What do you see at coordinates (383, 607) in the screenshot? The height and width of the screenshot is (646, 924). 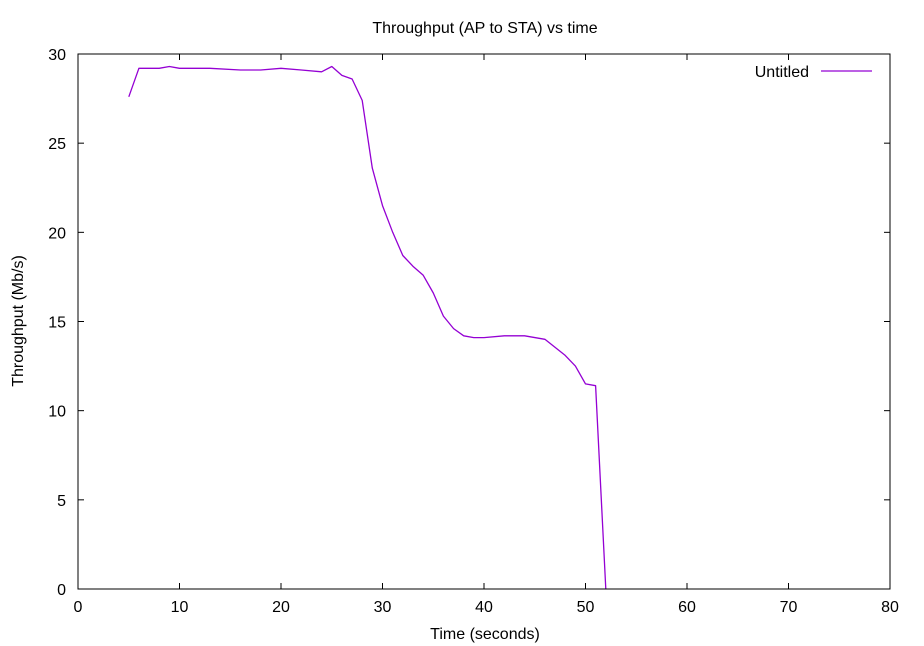 I see `x-tick-label: 30` at bounding box center [383, 607].